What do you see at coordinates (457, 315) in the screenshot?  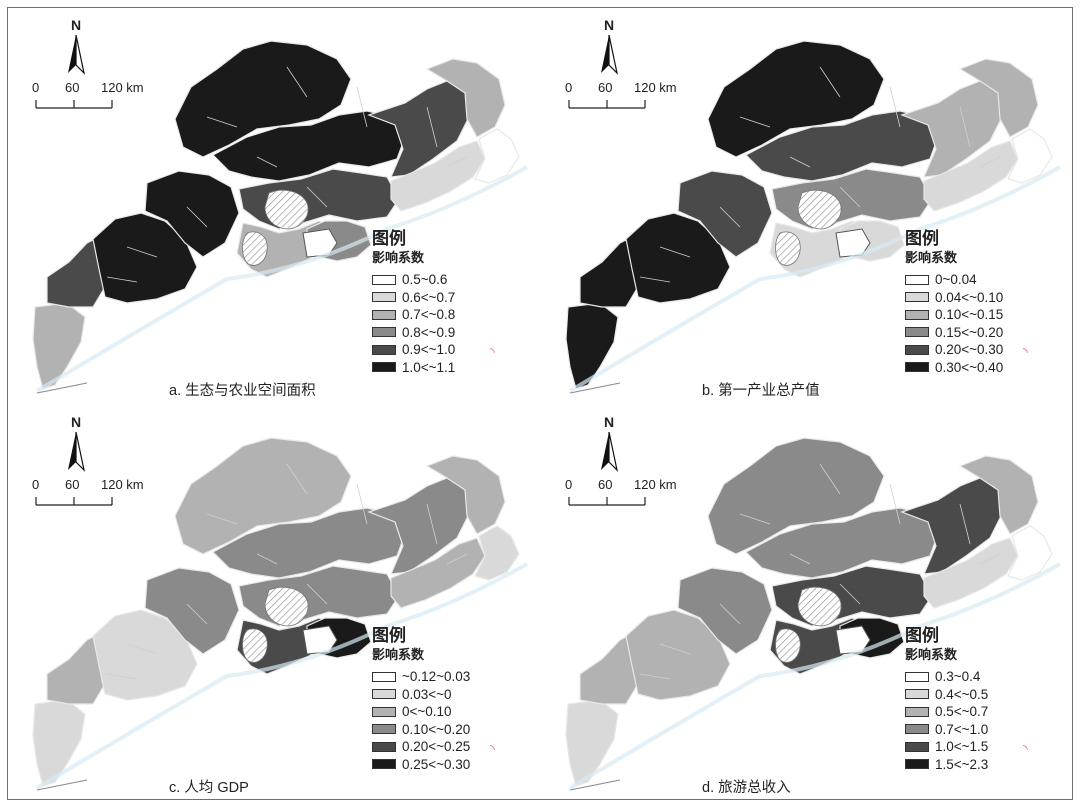 I see `legend-item: 0.7<~0.8` at bounding box center [457, 315].